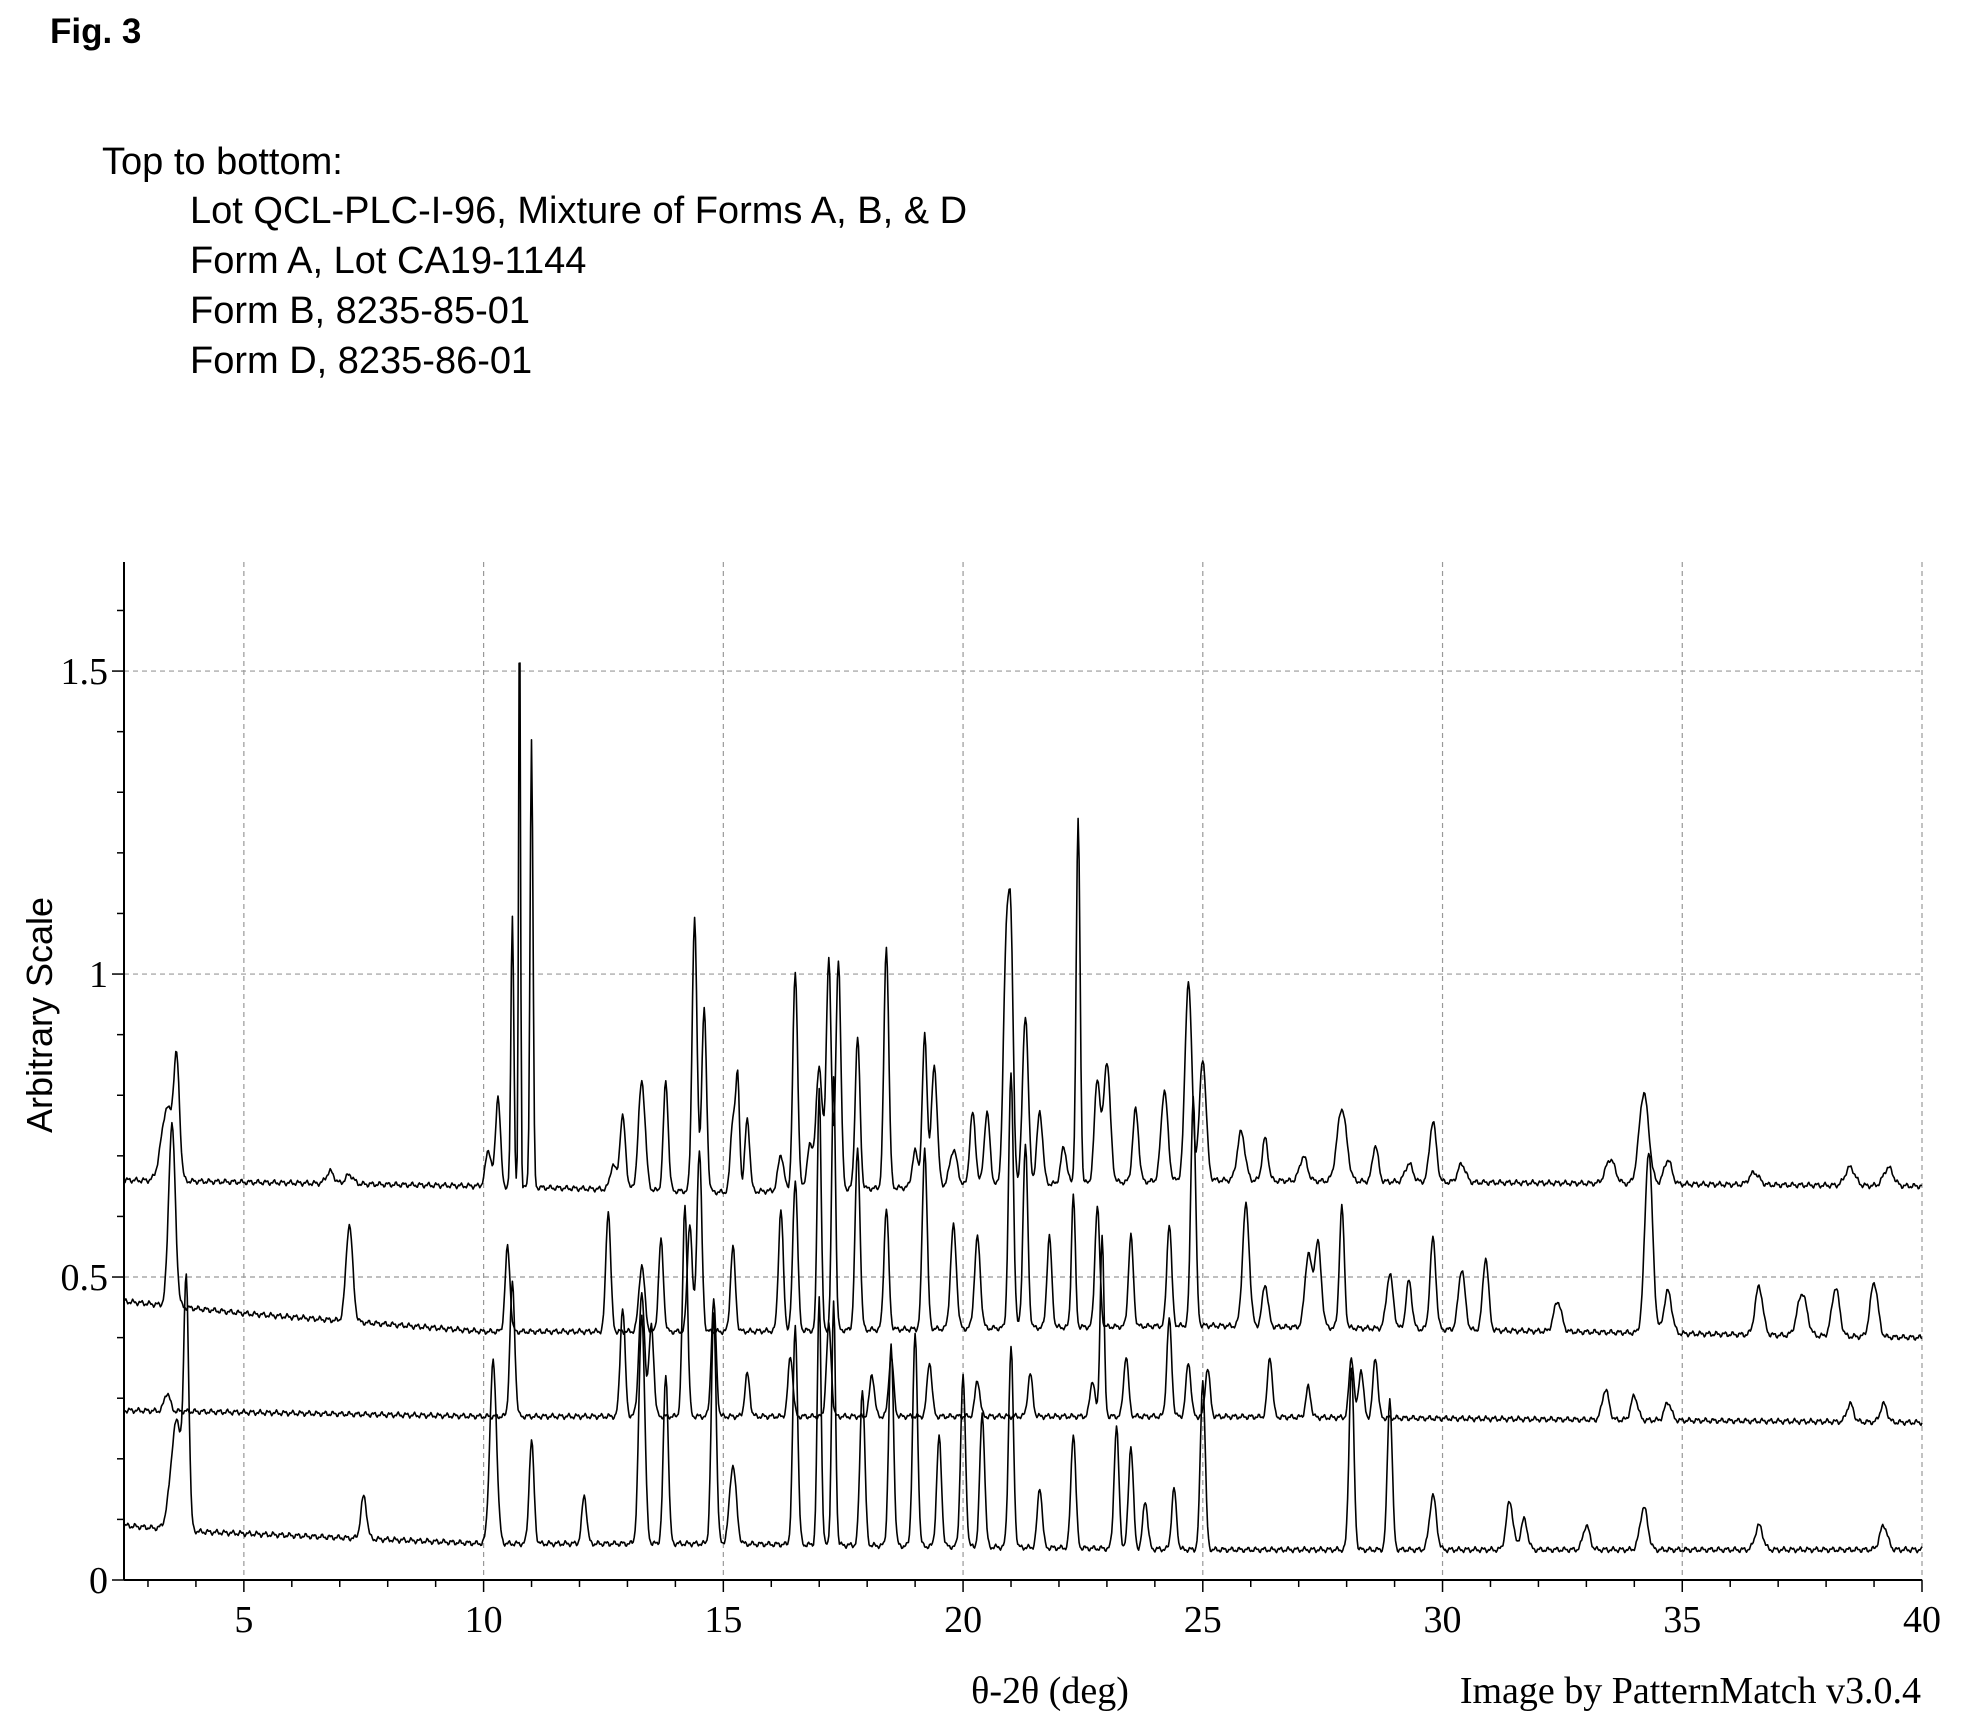  What do you see at coordinates (723, 1620) in the screenshot?
I see `x-tick-label: 15` at bounding box center [723, 1620].